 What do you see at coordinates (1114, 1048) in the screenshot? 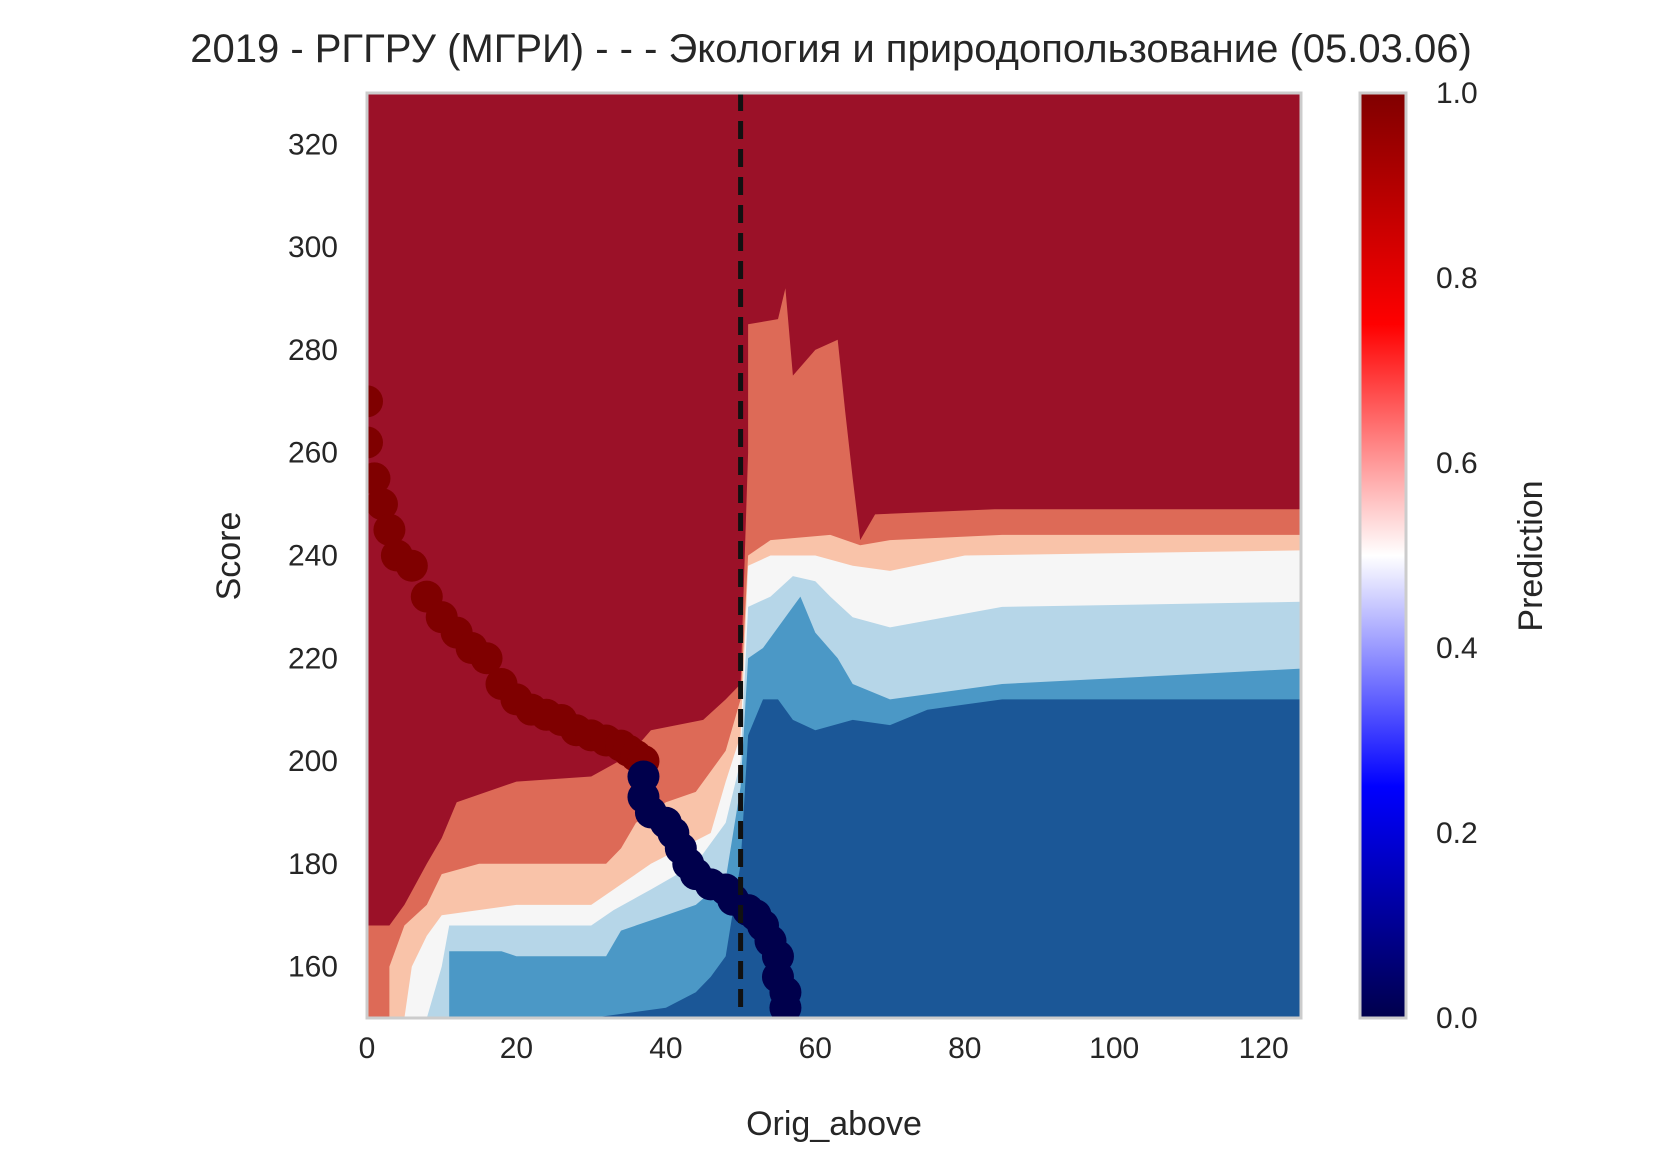
I see `x-tick-label: 100` at bounding box center [1114, 1048].